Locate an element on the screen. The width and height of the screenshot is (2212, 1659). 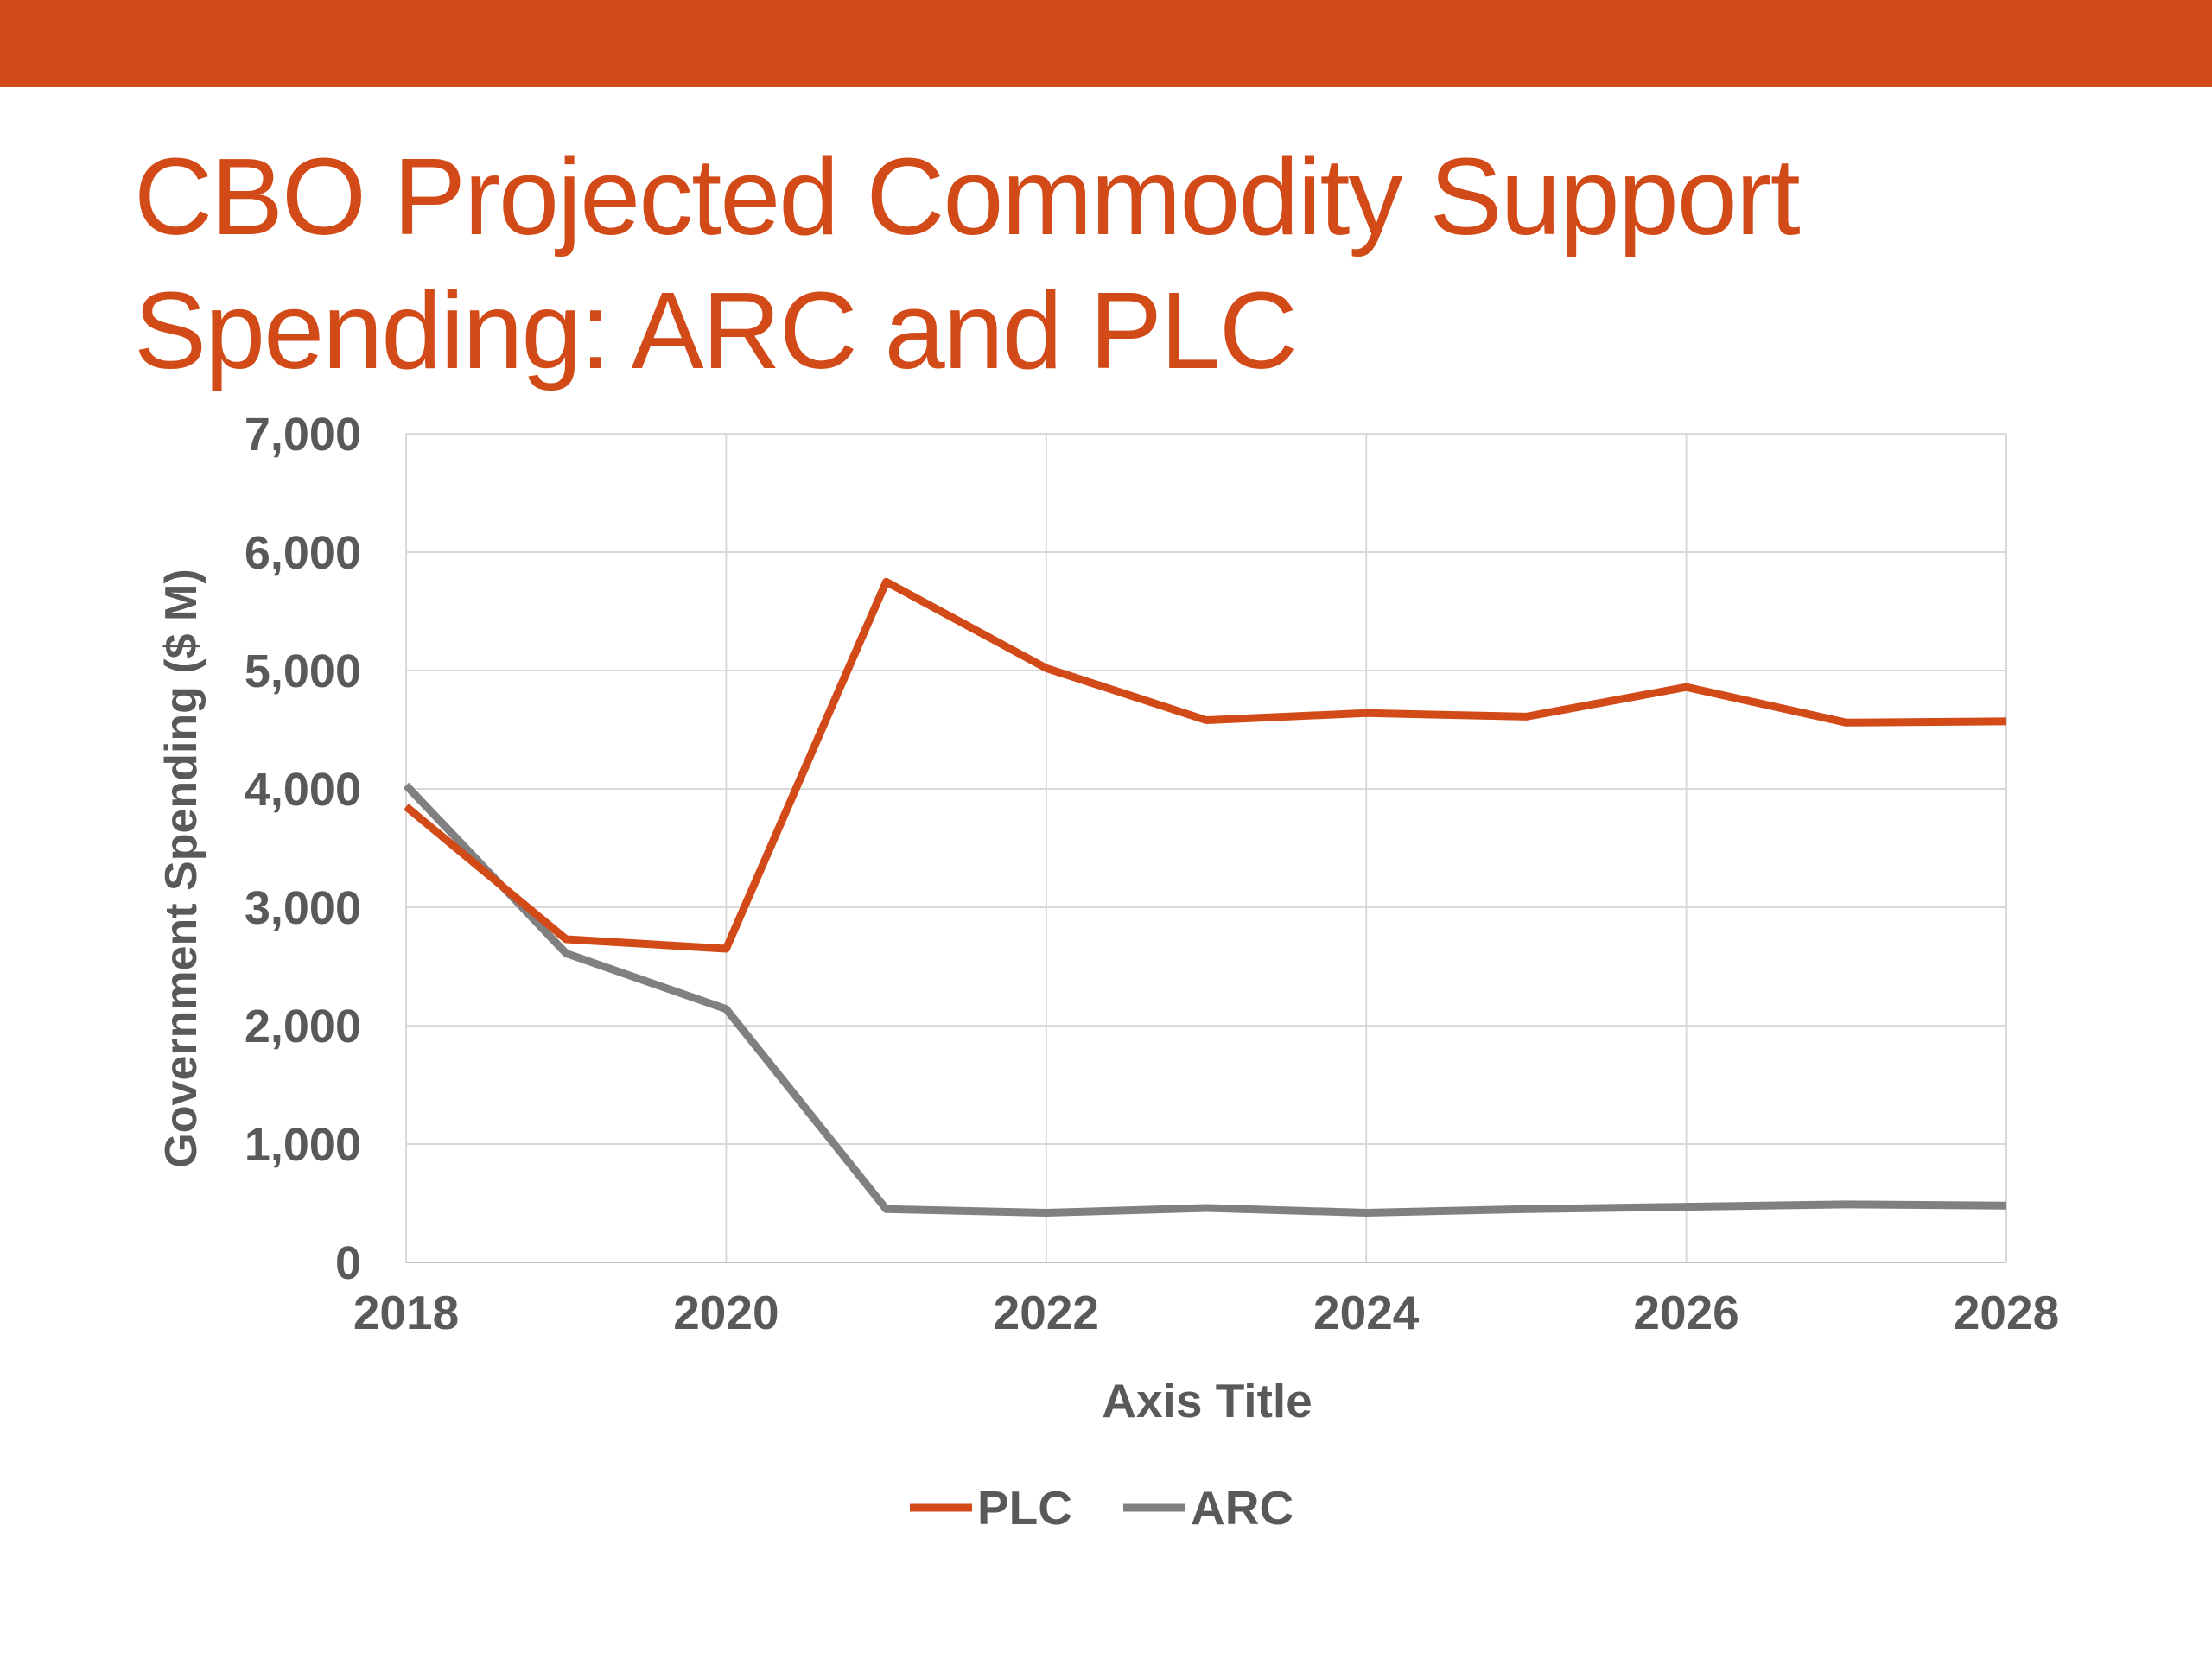
y-tick-label: 2,000 is located at coordinates (303, 1026).